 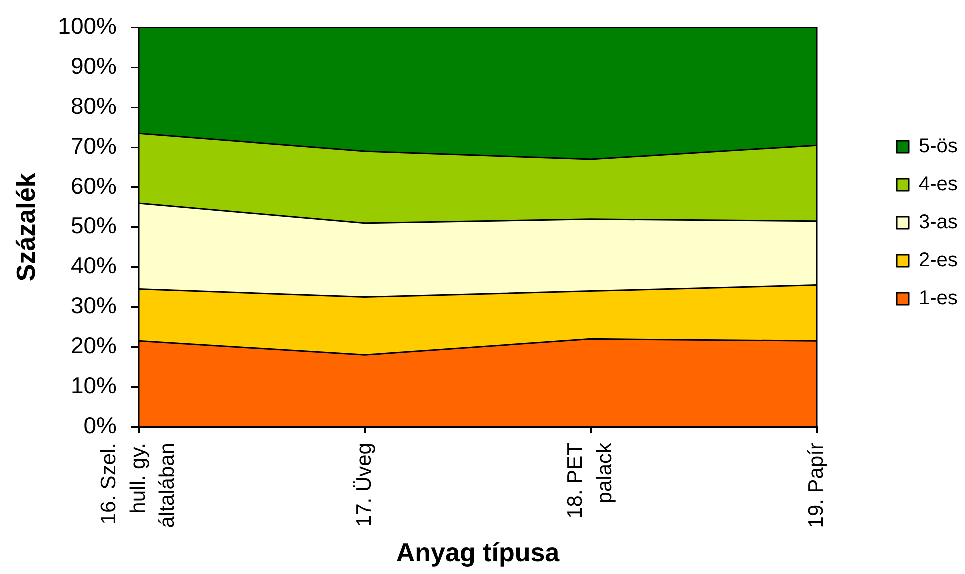 I want to click on legend-label: 5-ös, so click(x=938, y=147).